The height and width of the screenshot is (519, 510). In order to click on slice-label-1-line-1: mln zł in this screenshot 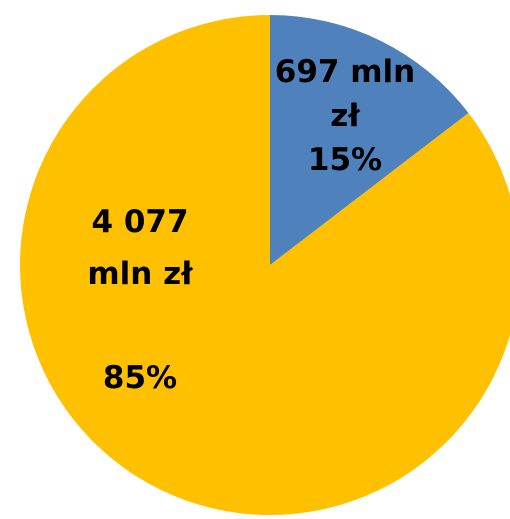, I will do `click(140, 274)`.